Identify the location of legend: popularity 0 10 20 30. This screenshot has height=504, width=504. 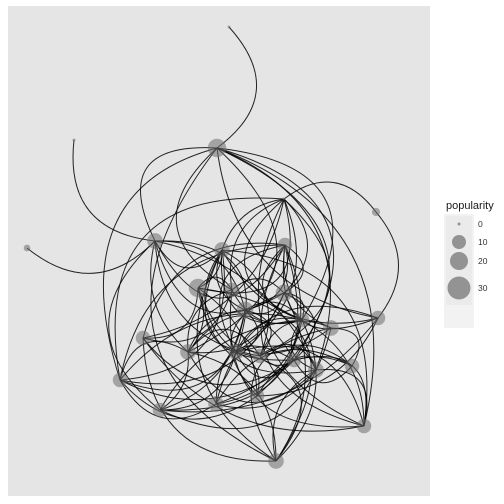
(469, 264).